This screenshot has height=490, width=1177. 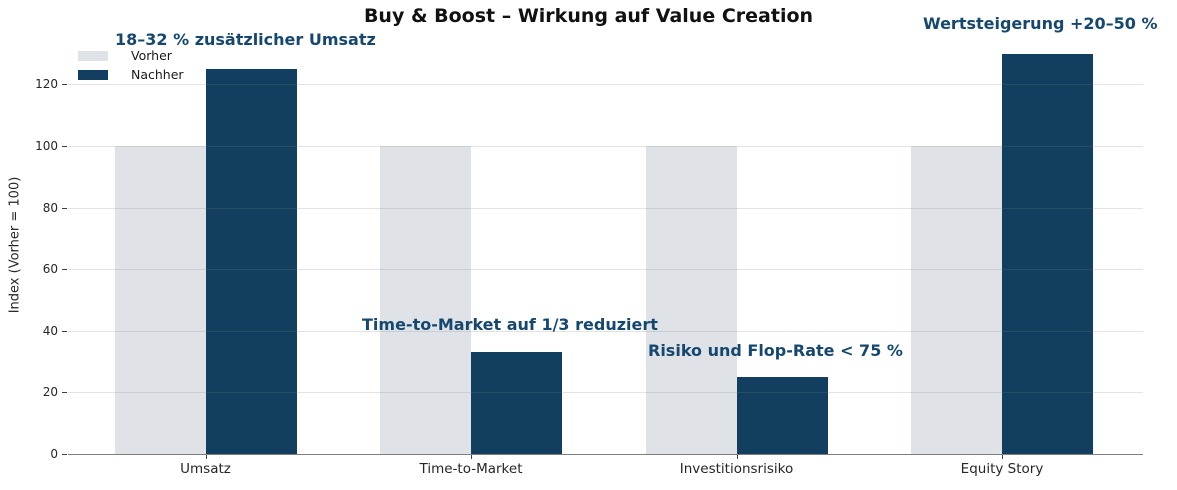 What do you see at coordinates (15, 245) in the screenshot?
I see `y-axis-label: Index (Vorher = 100)` at bounding box center [15, 245].